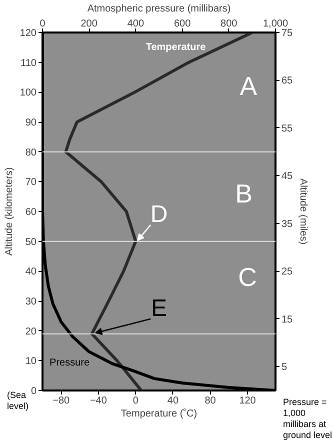  Describe the element at coordinates (210, 401) in the screenshot. I see `x-tick-label: 80` at that location.